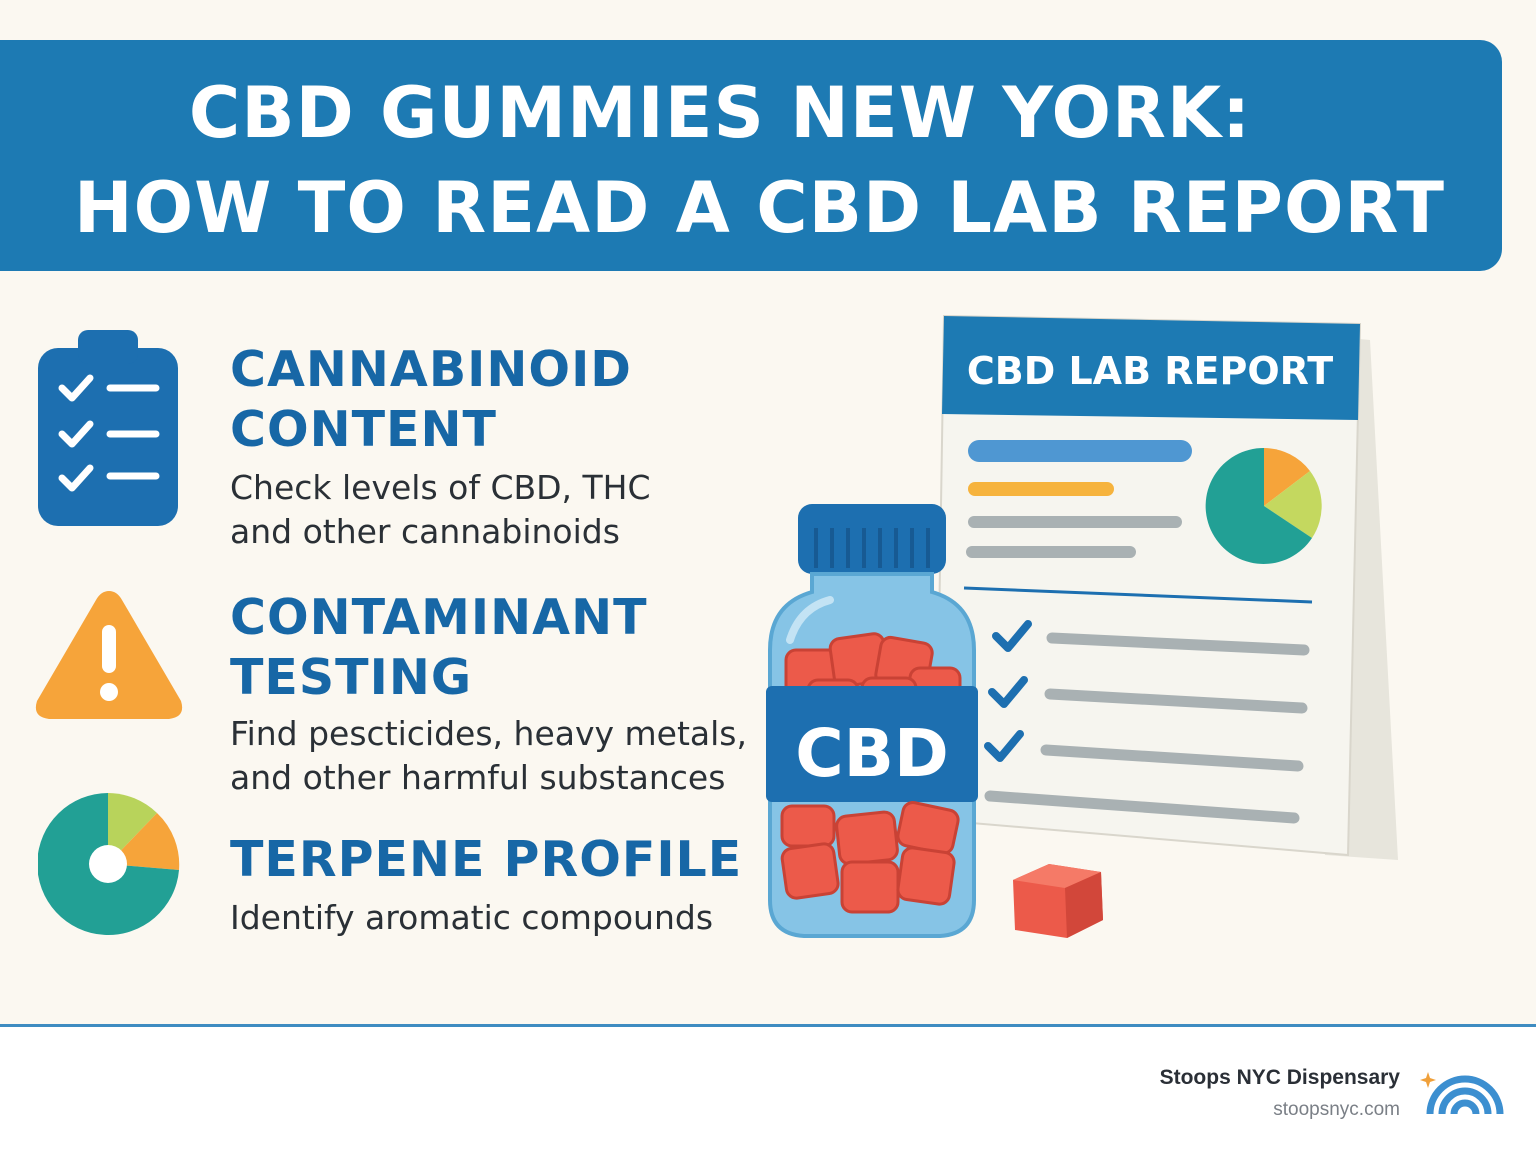 The height and width of the screenshot is (1154, 1536). I want to click on feature-title-contaminant: CONTAMINANT TESTING, so click(439, 647).